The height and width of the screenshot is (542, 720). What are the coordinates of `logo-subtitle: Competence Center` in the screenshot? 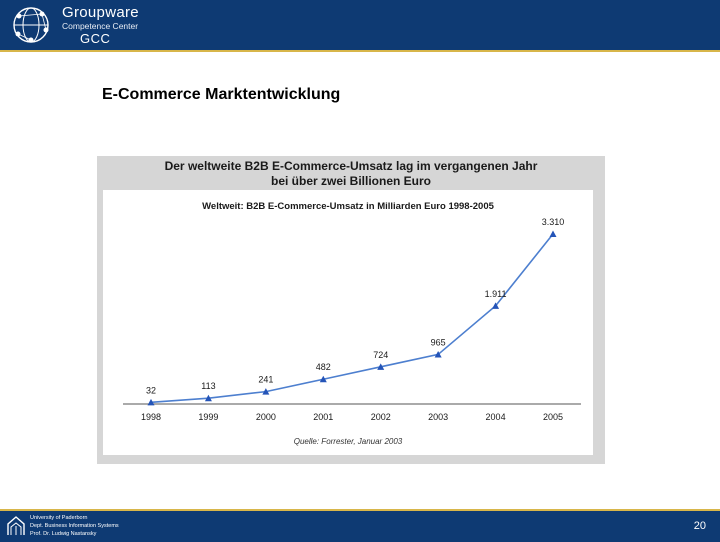 It's located at (100, 26).